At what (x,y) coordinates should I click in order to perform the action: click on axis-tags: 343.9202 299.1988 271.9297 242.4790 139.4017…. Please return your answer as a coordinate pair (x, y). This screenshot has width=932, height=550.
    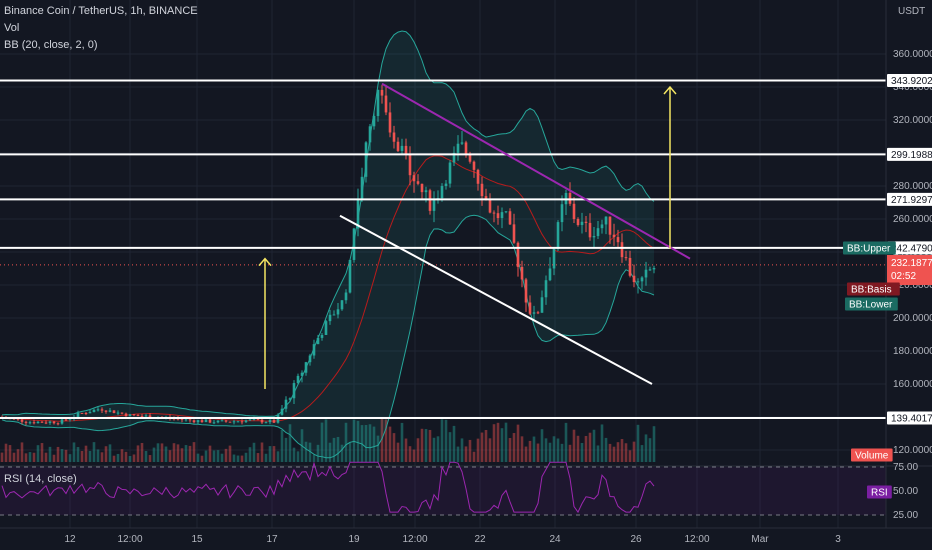
    Looking at the image, I should click on (887, 286).